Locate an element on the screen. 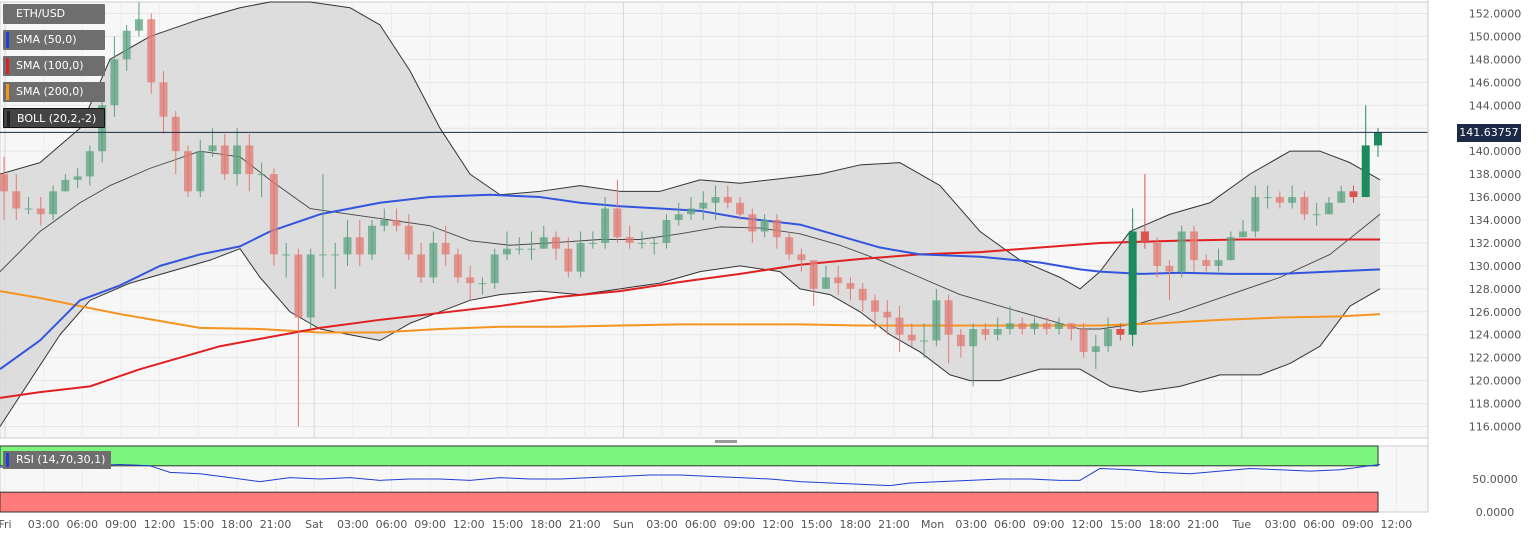  y-tick-label: 134.0000 is located at coordinates (1495, 220).